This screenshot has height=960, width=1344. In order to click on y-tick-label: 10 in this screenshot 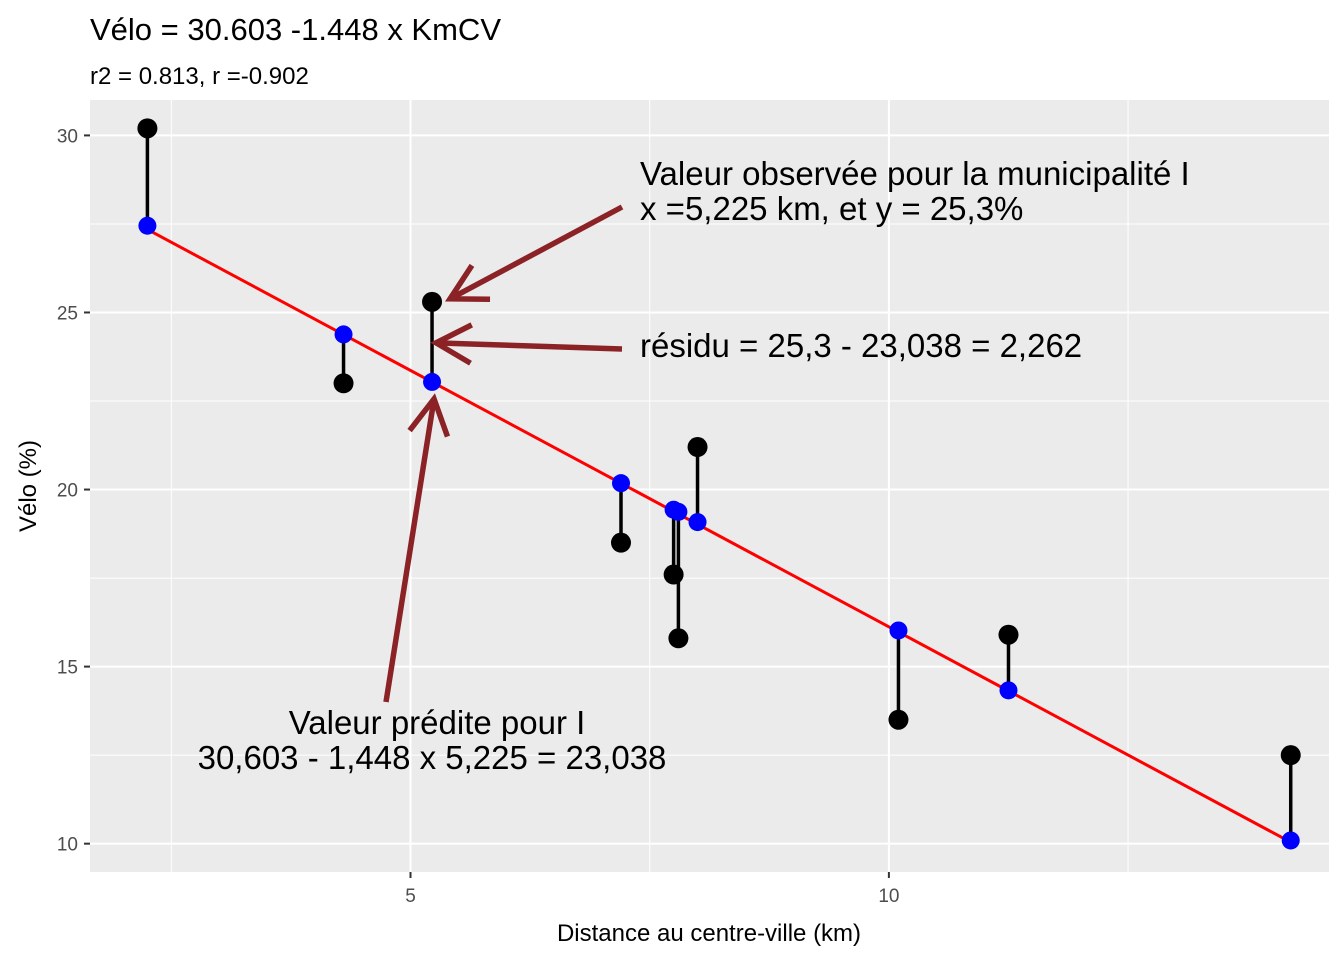, I will do `click(67, 845)`.